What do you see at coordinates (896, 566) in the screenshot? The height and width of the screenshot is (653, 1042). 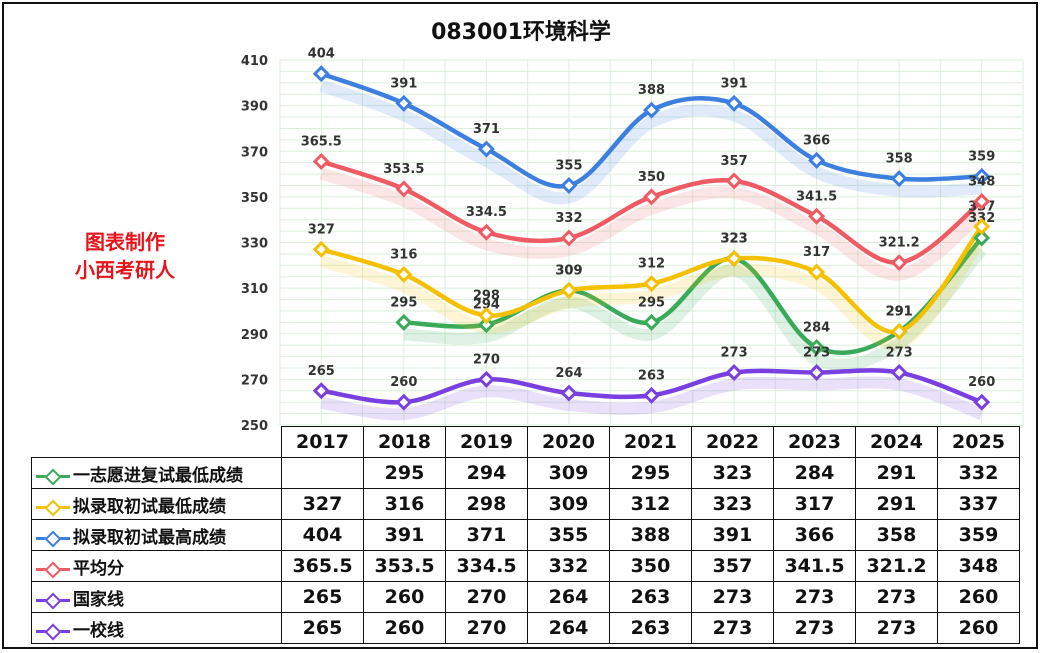 I see `table-cell: 321.2` at bounding box center [896, 566].